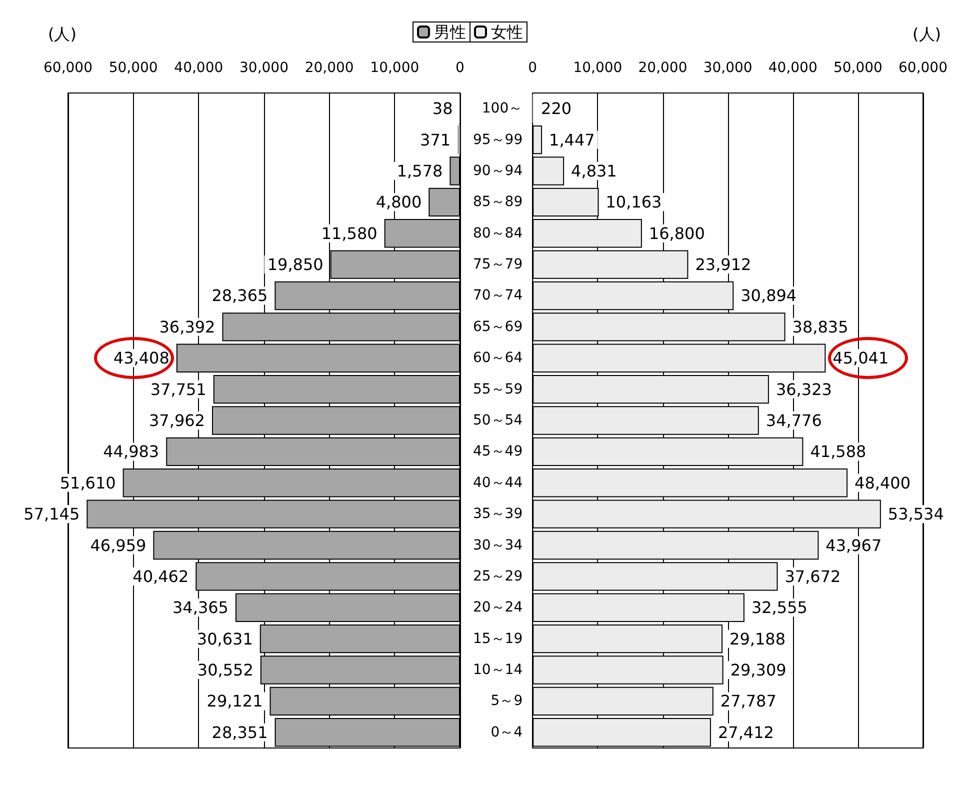  Describe the element at coordinates (88, 482) in the screenshot. I see `data-label: 51,610` at that location.